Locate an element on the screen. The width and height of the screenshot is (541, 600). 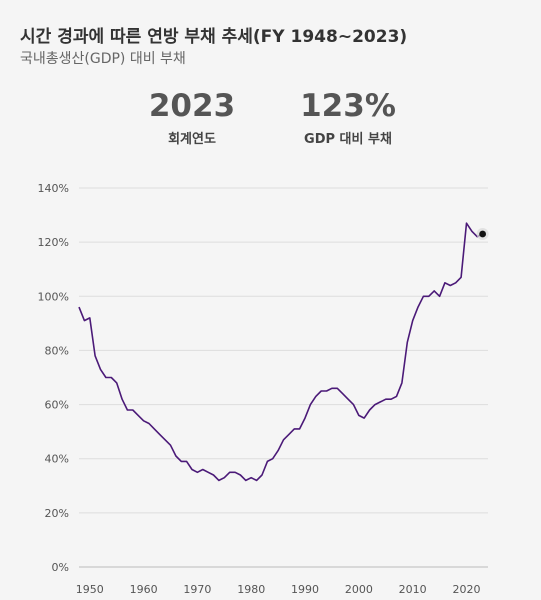
y-tick-label: 120% is located at coordinates (53, 242).